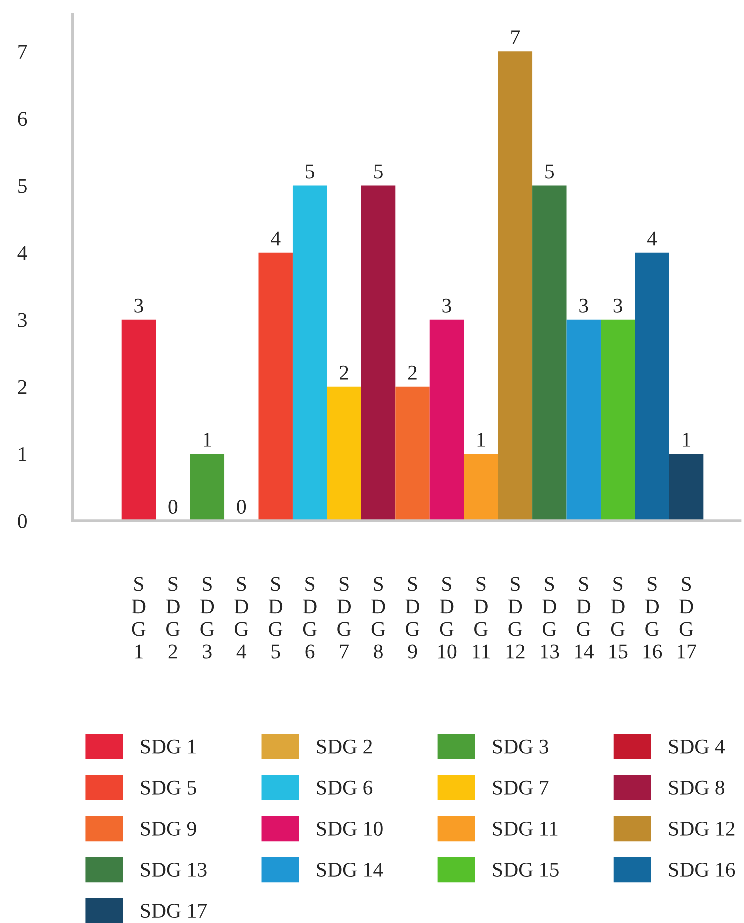 This screenshot has width=744, height=923. Describe the element at coordinates (139, 618) in the screenshot. I see `x-tick-label: SDG 1` at that location.